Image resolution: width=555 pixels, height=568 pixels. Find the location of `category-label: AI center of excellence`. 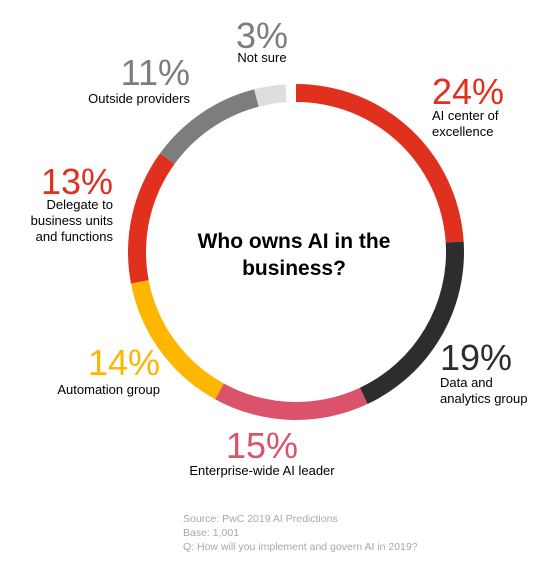

category-label: AI center of excellence is located at coordinates (465, 123).